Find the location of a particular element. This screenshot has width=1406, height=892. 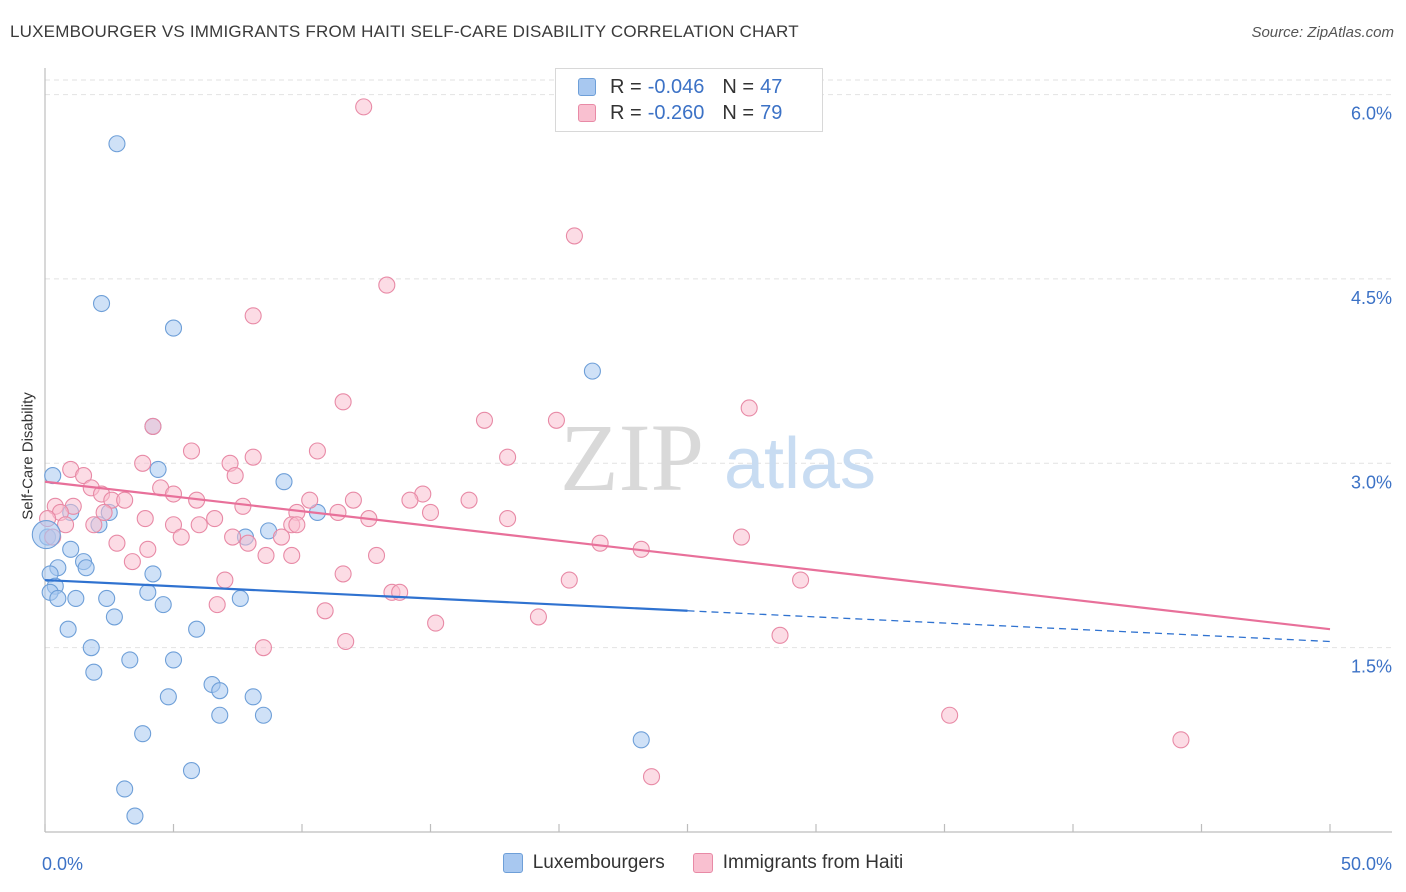

stats-r-value: -0.046 is located at coordinates (676, 86).